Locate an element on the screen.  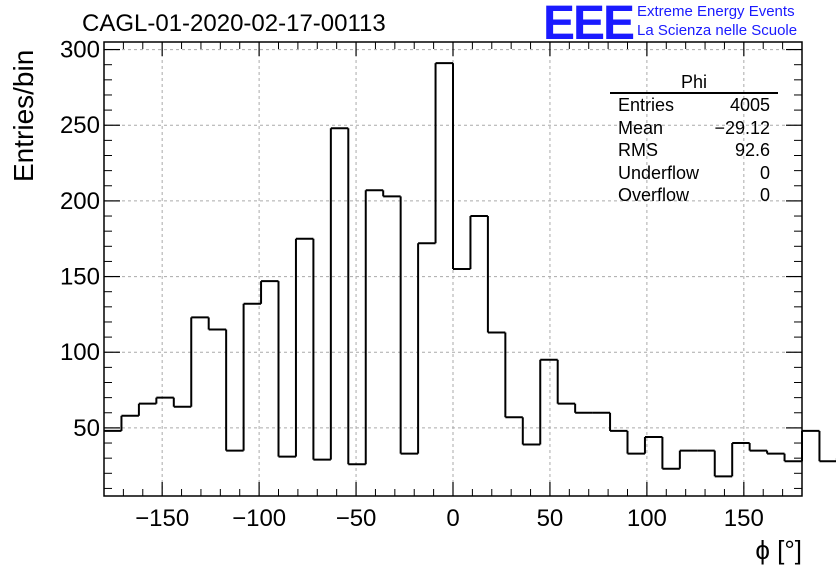
x-axis-label: ϕ [°] is located at coordinates (778, 550).